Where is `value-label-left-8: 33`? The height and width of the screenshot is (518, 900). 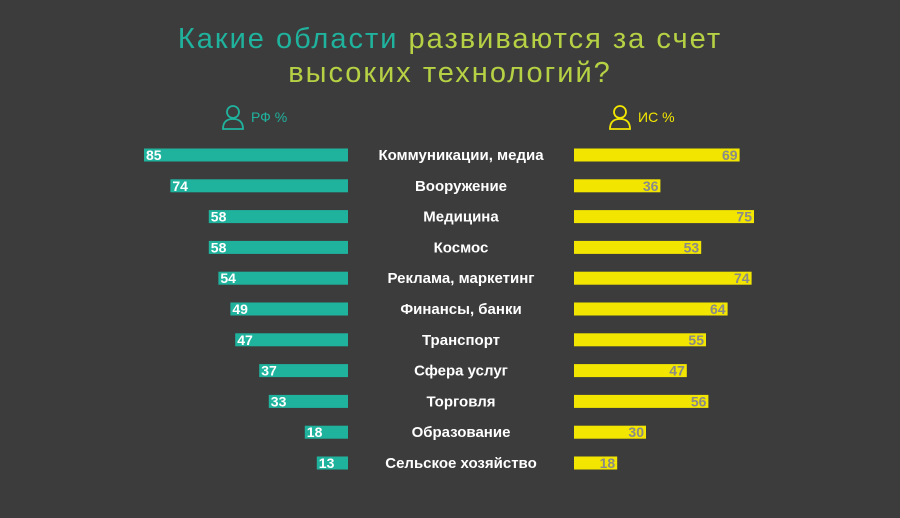
value-label-left-8: 33 is located at coordinates (279, 401).